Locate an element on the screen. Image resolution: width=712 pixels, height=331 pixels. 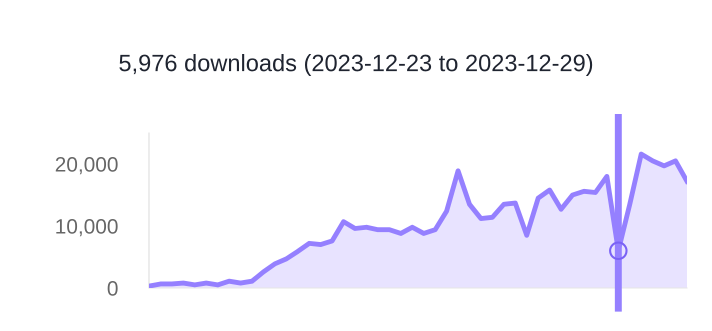
y-tick-label: 0 is located at coordinates (113, 288).